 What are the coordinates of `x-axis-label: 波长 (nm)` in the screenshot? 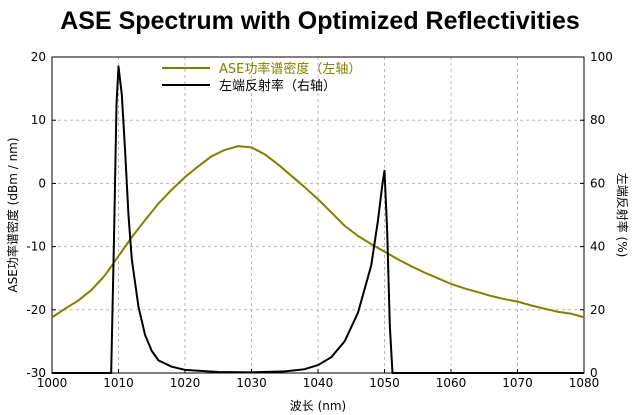 It's located at (318, 406).